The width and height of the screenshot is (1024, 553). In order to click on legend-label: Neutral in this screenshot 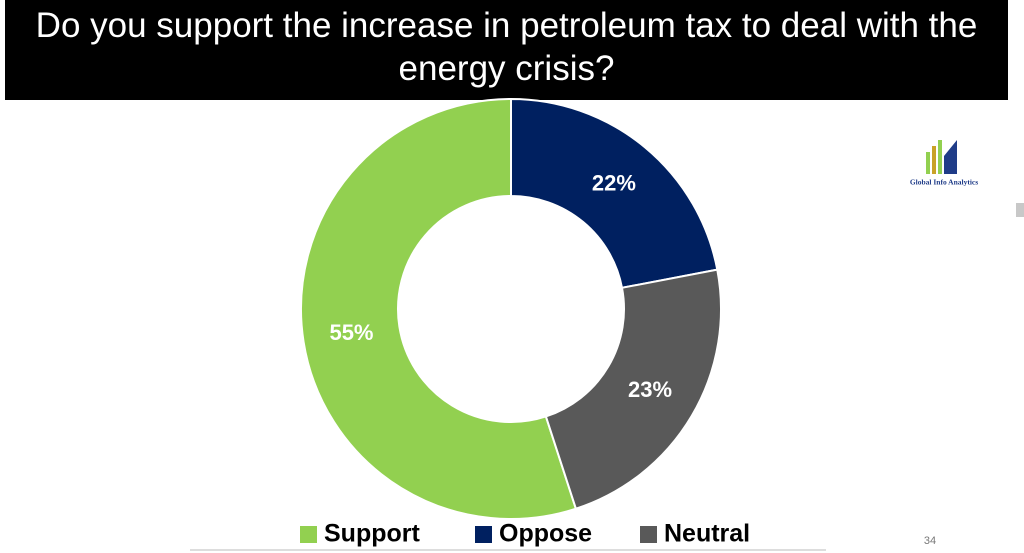, I will do `click(707, 534)`.